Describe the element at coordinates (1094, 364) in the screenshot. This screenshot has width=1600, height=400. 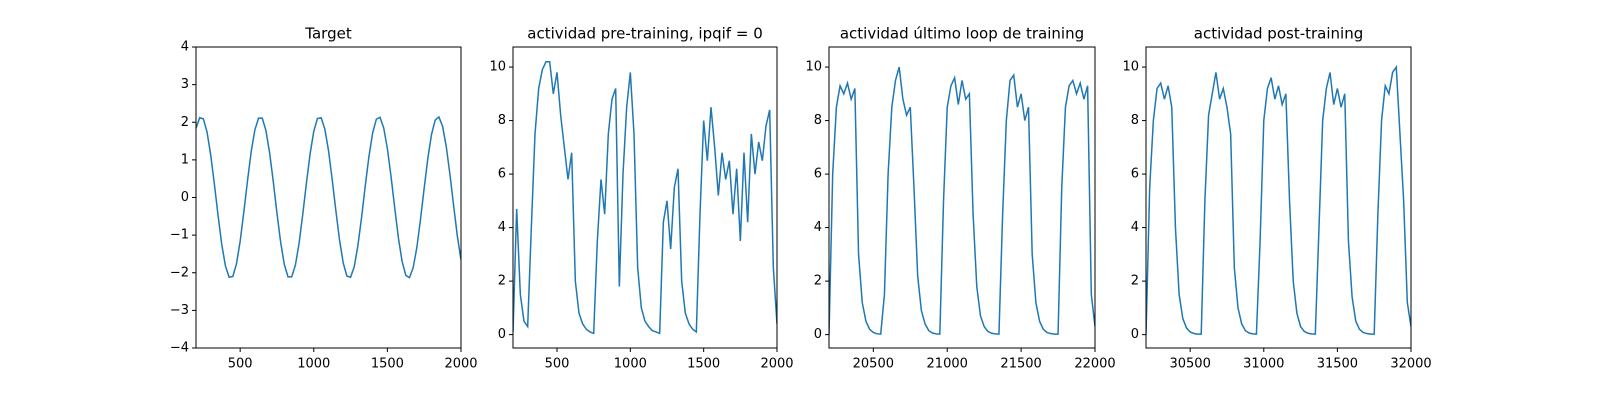
I see `x-tick-label: 22000` at that location.